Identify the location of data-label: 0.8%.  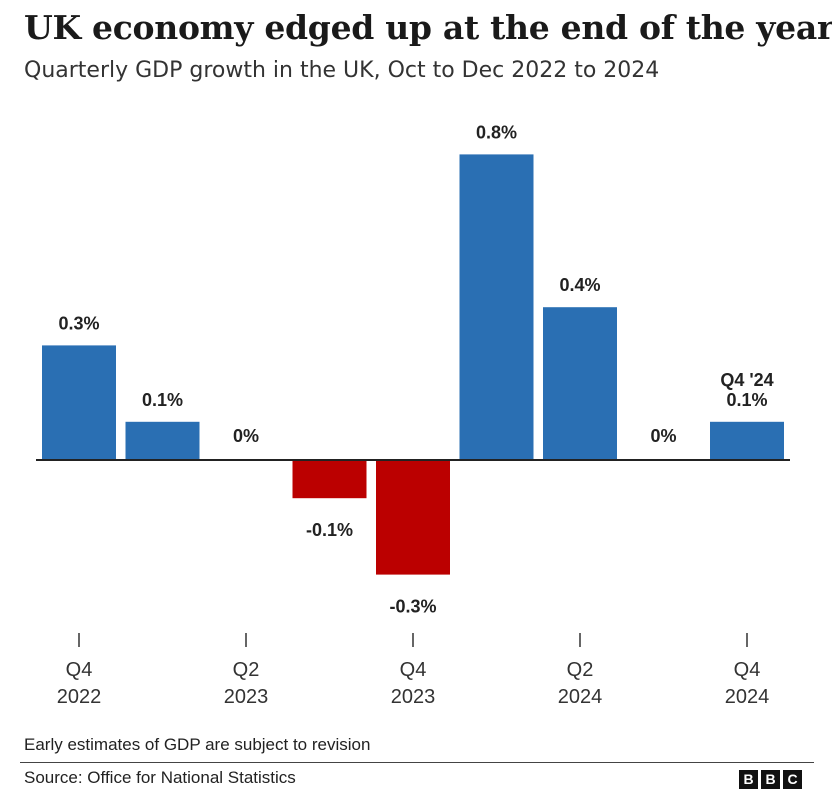
(496, 132).